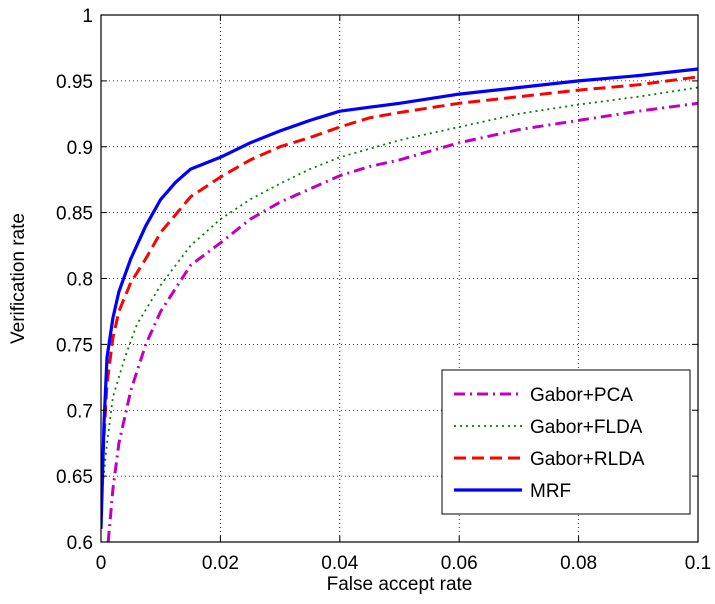  Describe the element at coordinates (578, 563) in the screenshot. I see `x-tick-label: 0.08` at that location.